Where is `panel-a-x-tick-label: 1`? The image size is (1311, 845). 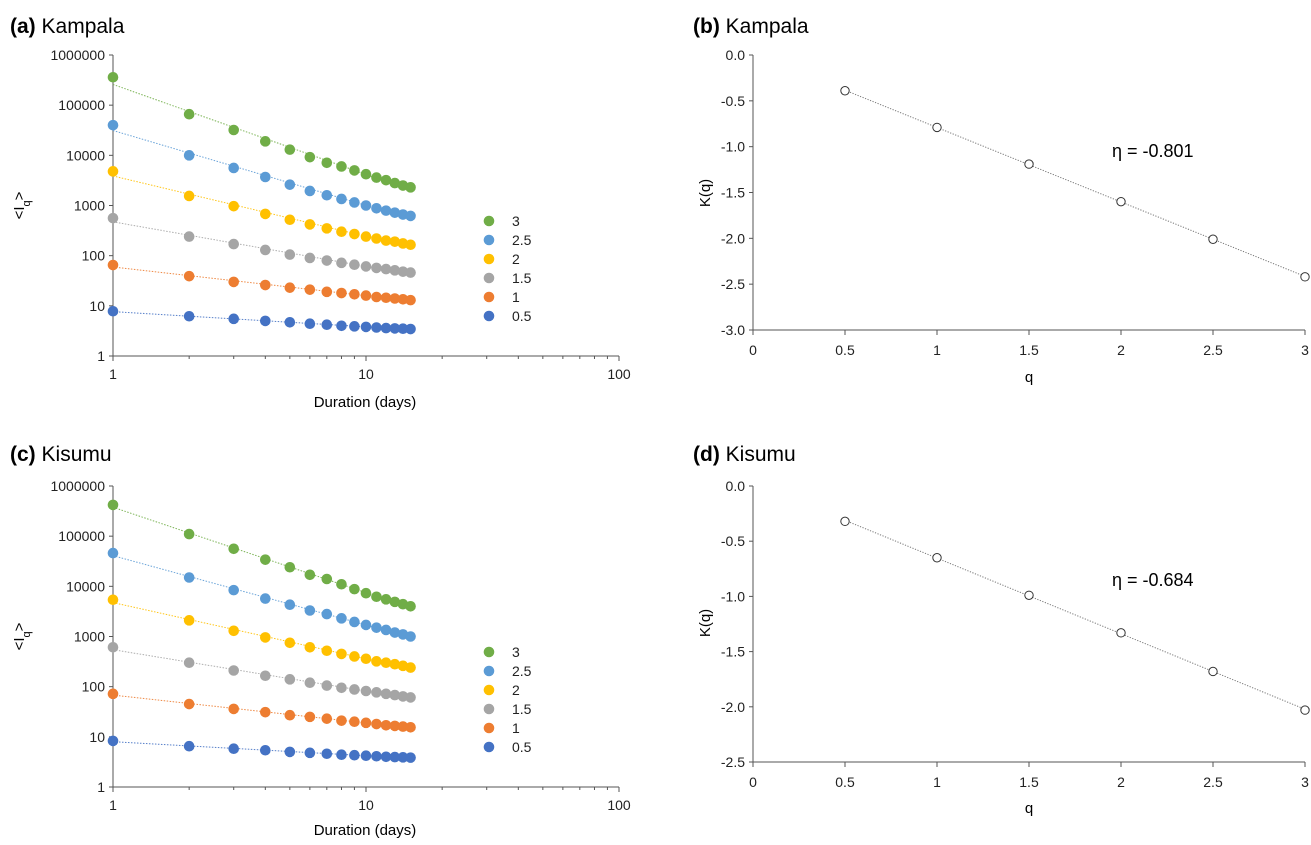 panel-a-x-tick-label: 1 is located at coordinates (113, 374).